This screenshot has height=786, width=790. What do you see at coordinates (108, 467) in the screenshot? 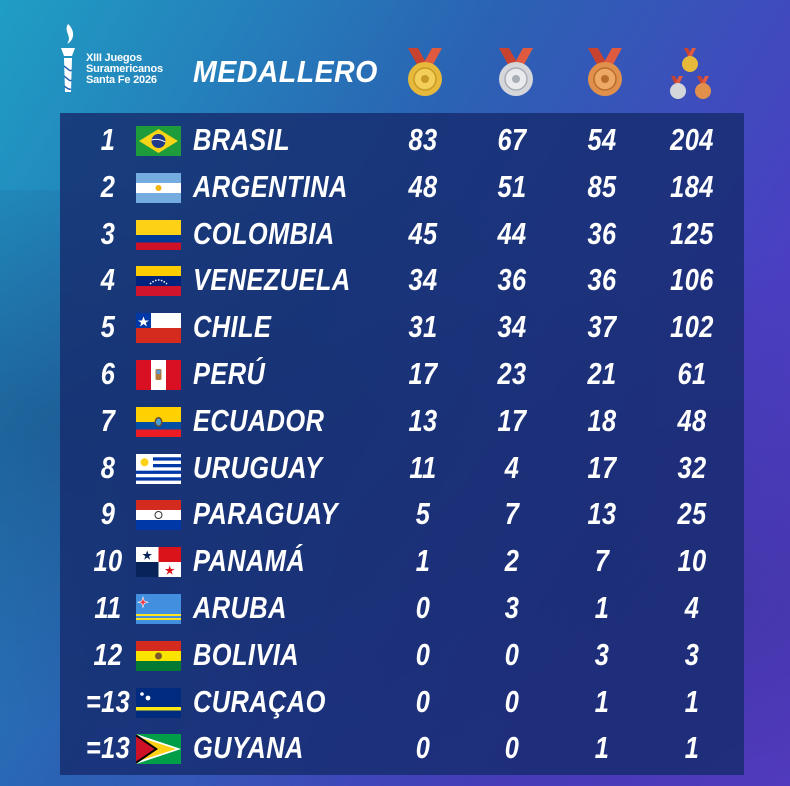
I see `rank: 8` at bounding box center [108, 467].